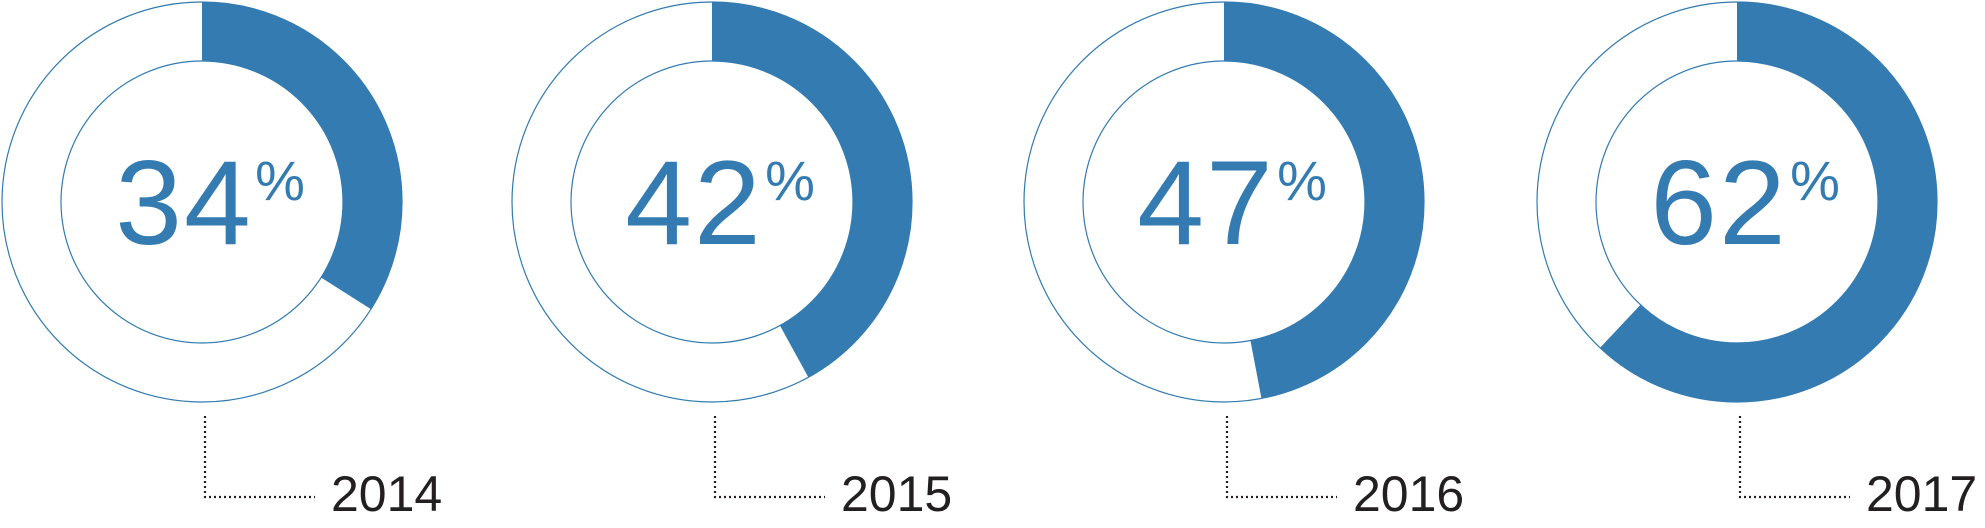  I want to click on value-label: 42, so click(693, 203).